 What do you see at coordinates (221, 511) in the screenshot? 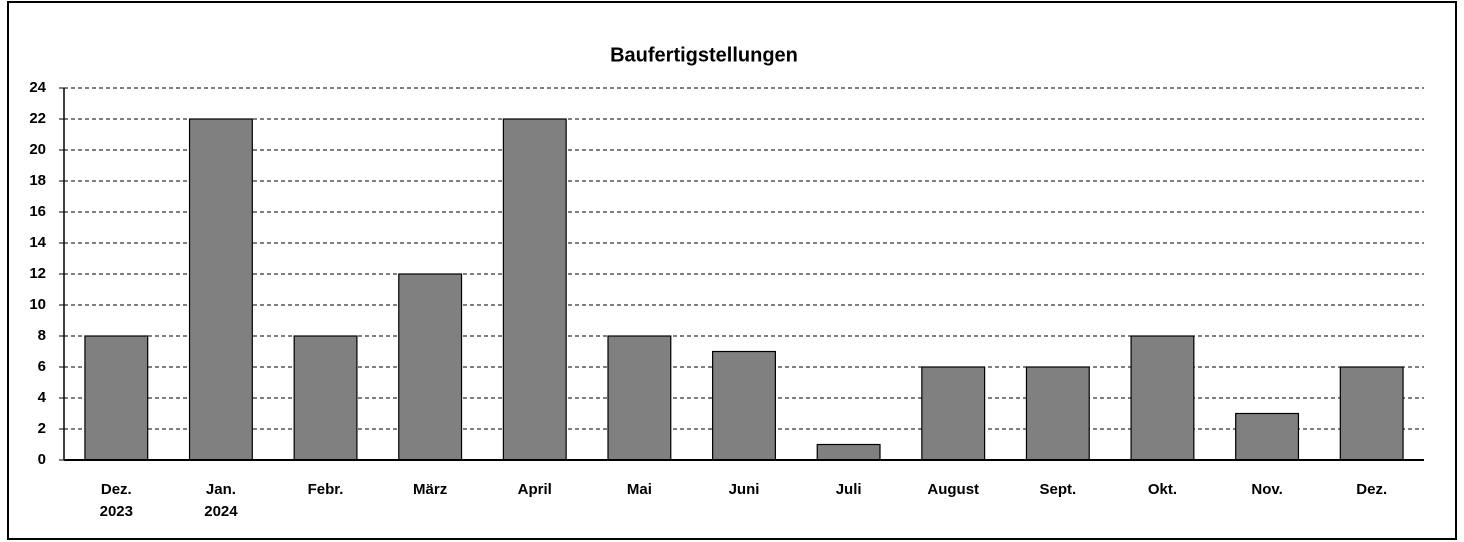
I see `x-tick-label-line: 2024` at bounding box center [221, 511].